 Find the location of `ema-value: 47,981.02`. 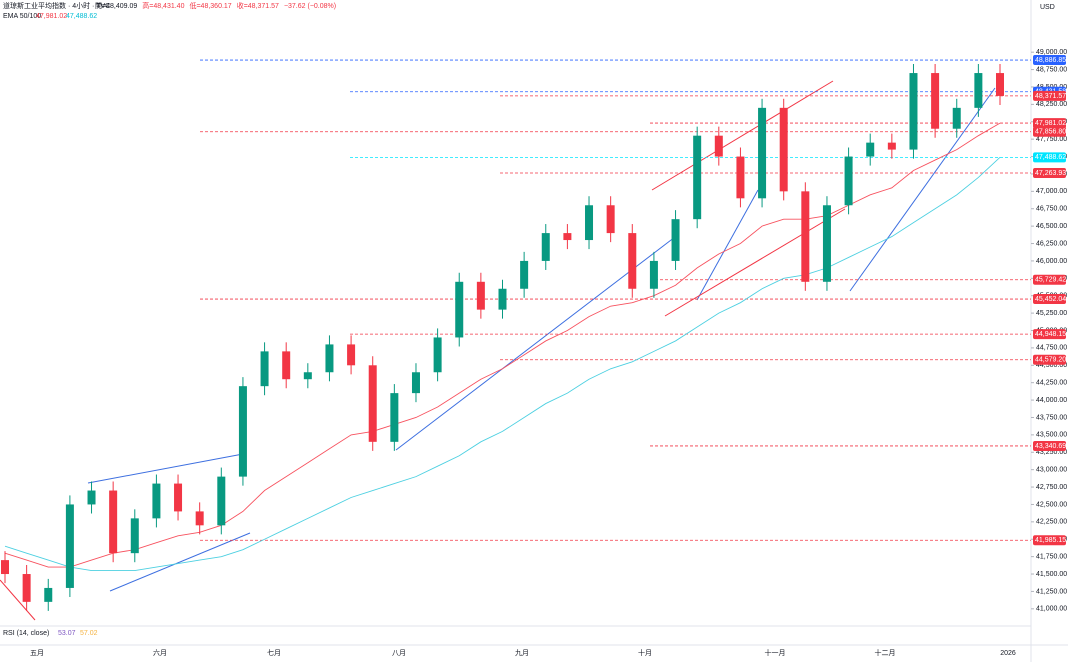

ema-value: 47,981.02 is located at coordinates (51, 16).